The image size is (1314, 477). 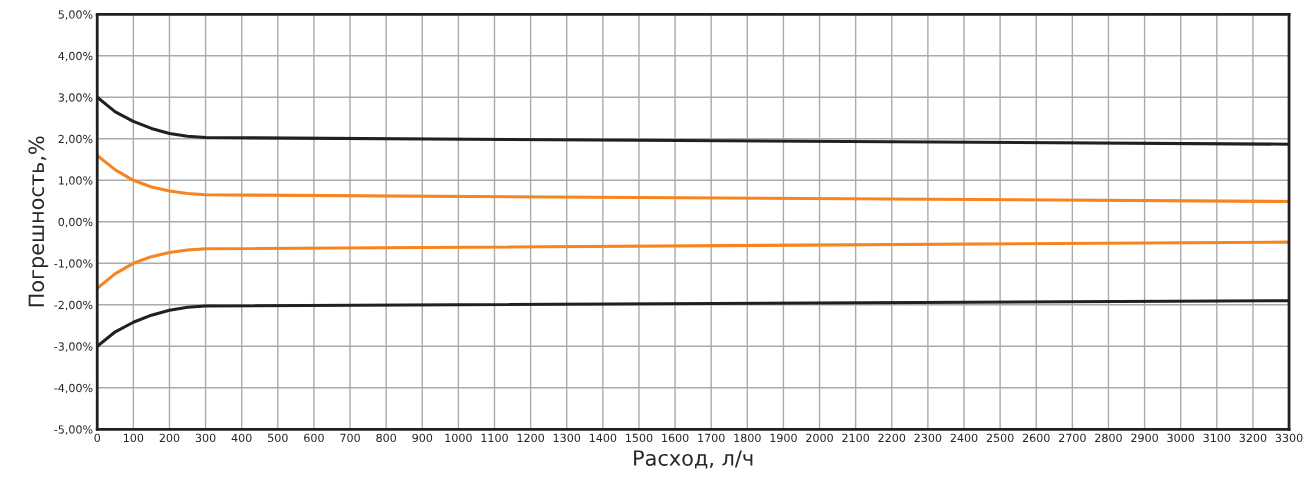 I want to click on y-tick-label: -1,00%, so click(x=73, y=264).